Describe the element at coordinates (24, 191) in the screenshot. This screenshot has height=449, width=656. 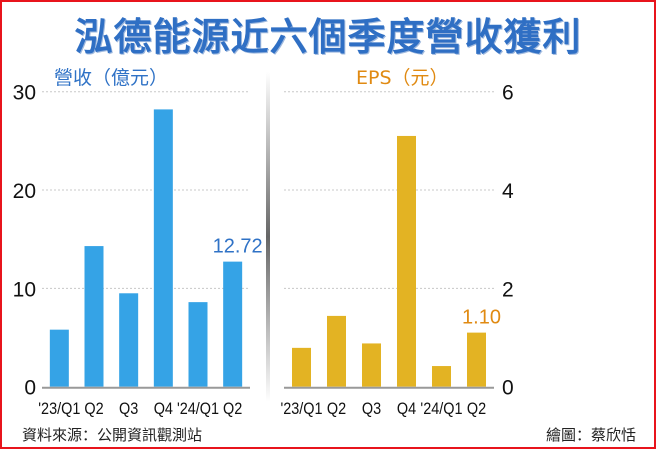
I see `y-tick-label: 20` at that location.